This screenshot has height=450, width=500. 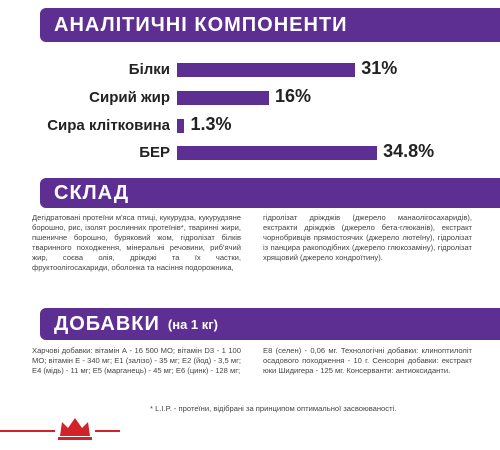 I want to click on bar-row: Сирий жир 16%, so click(x=250, y=98).